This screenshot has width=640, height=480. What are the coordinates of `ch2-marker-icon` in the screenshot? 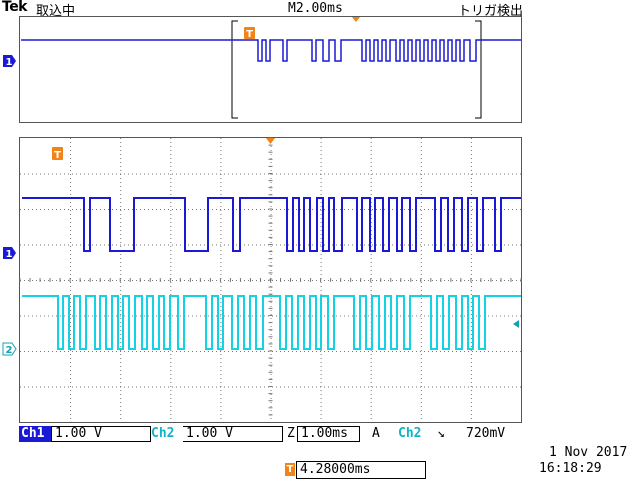 It's located at (9, 349).